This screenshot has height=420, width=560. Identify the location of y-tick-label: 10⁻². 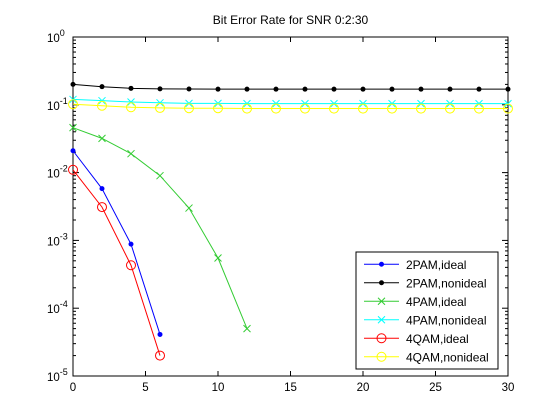
(57, 172).